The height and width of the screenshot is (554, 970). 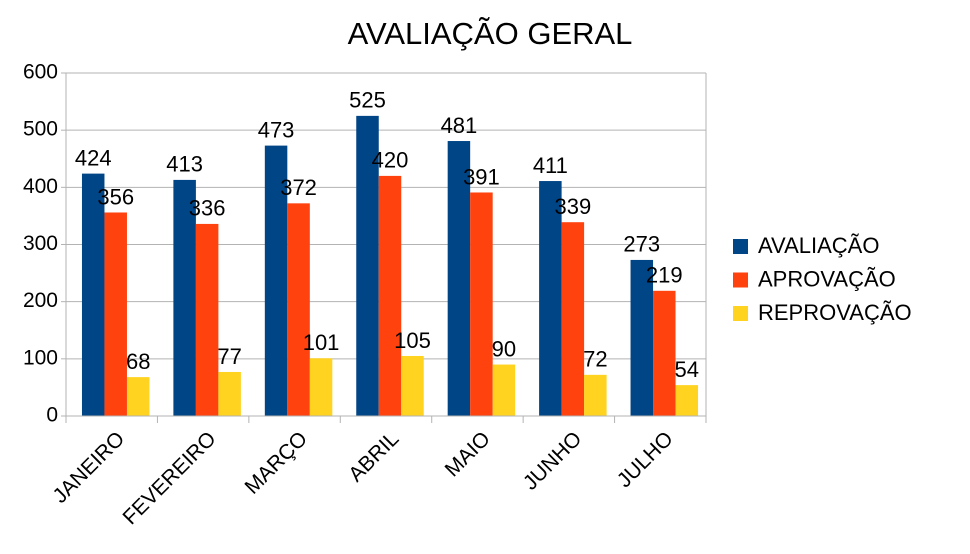 What do you see at coordinates (572, 206) in the screenshot?
I see `data-label: 339` at bounding box center [572, 206].